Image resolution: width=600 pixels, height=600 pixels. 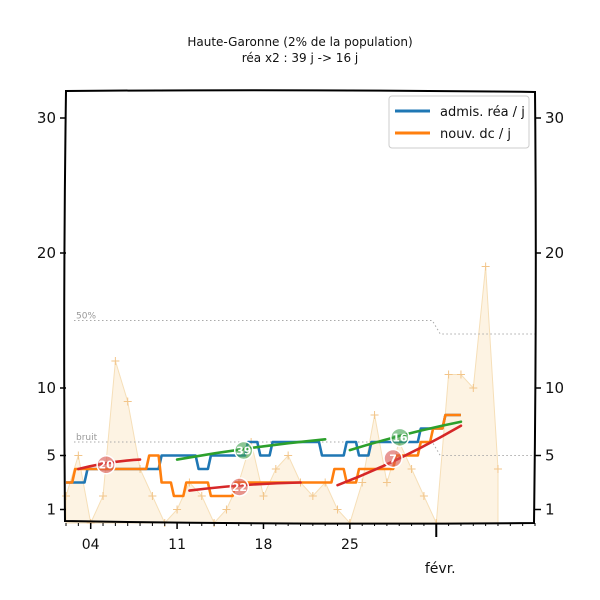 I want to click on x-tick-label-1: 11, so click(x=177, y=545).